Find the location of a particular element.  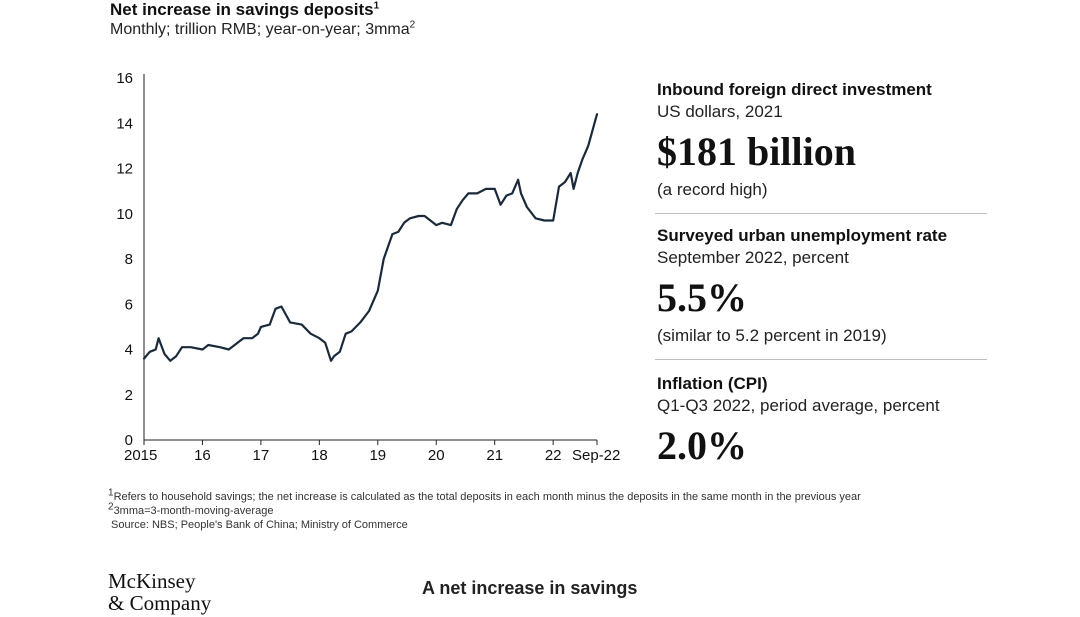

figure-caption: A net increase in savings is located at coordinates (530, 588).